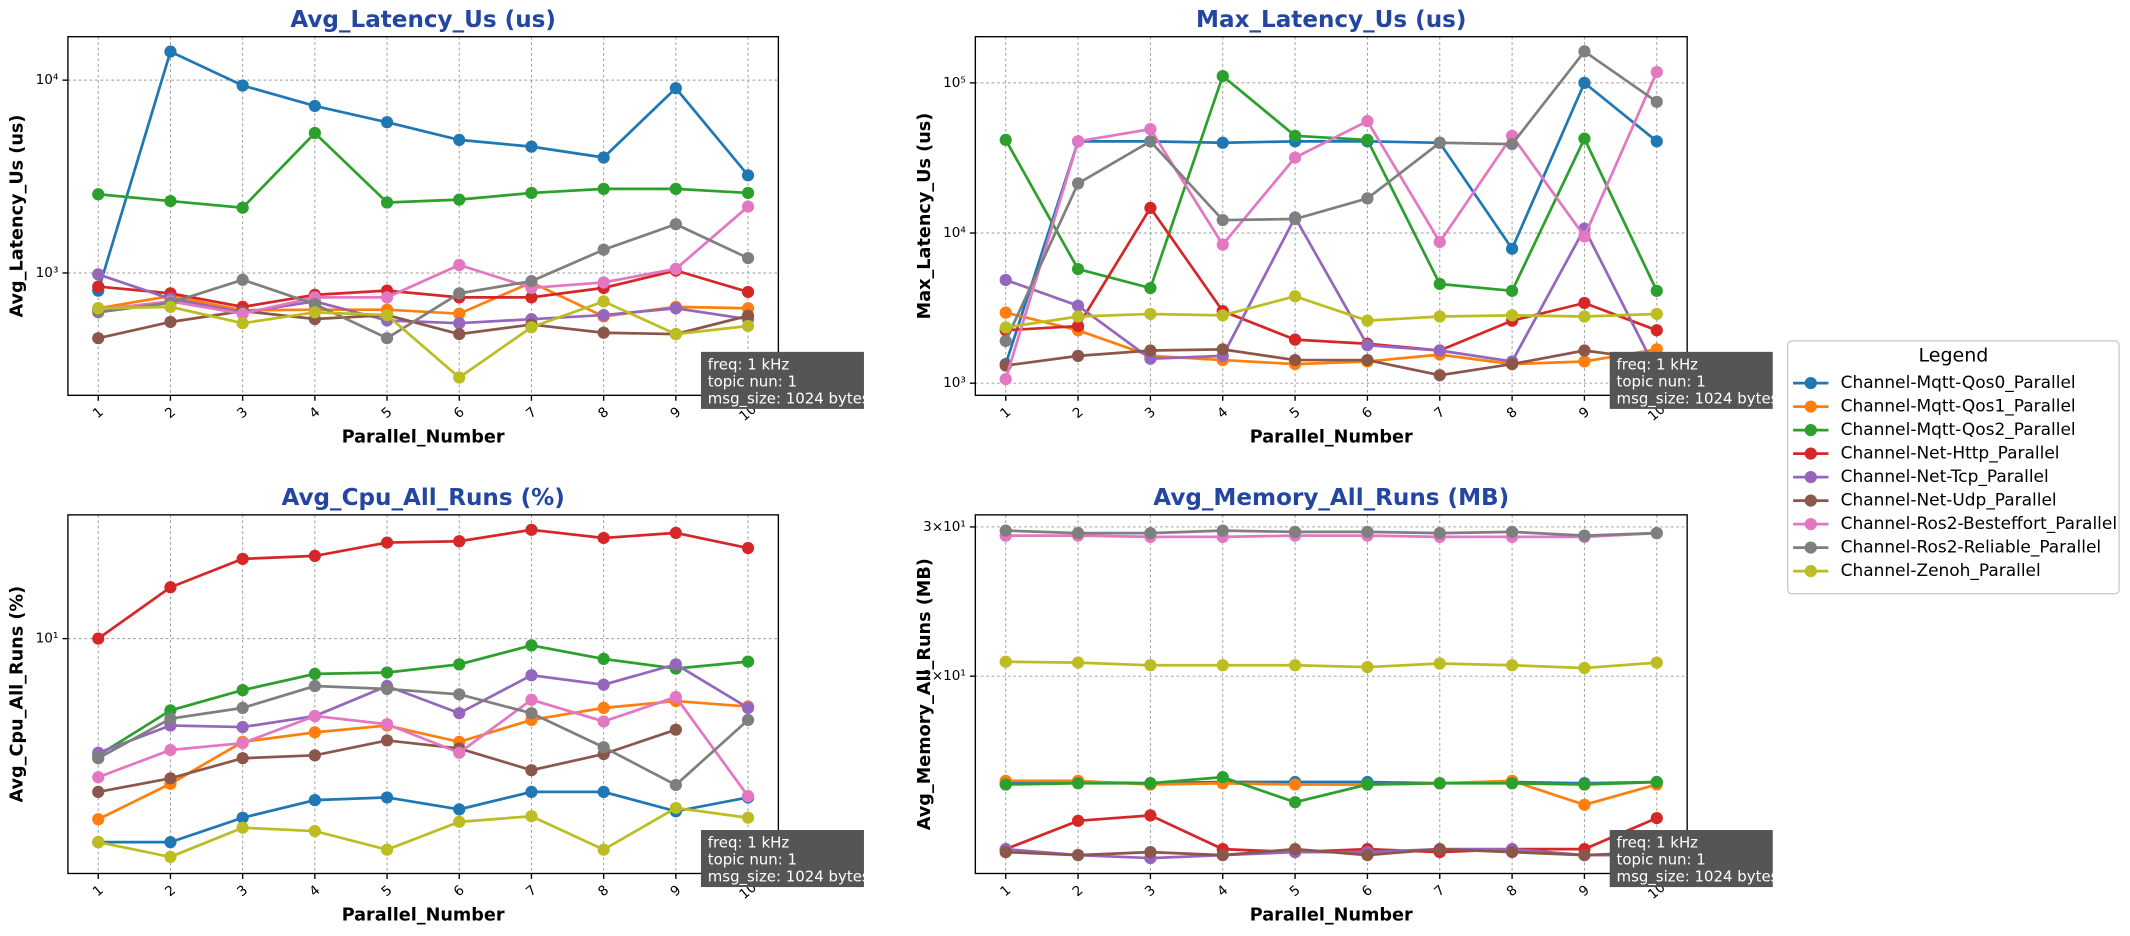  What do you see at coordinates (314, 413) in the screenshot?
I see `x-tick-label: 4` at bounding box center [314, 413].